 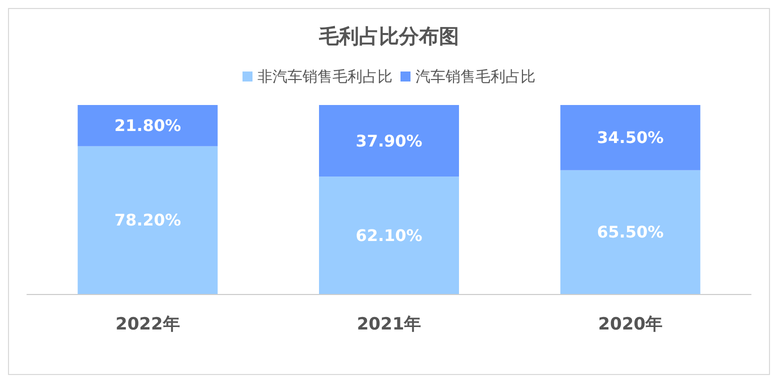 I want to click on data-label: 21.80%, so click(x=147, y=126).